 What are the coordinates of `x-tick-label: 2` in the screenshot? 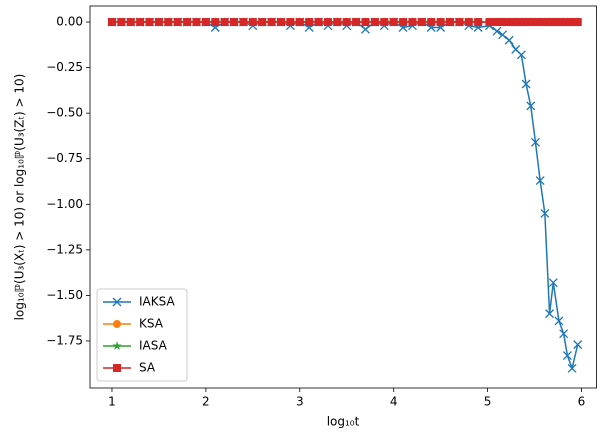 It's located at (206, 402).